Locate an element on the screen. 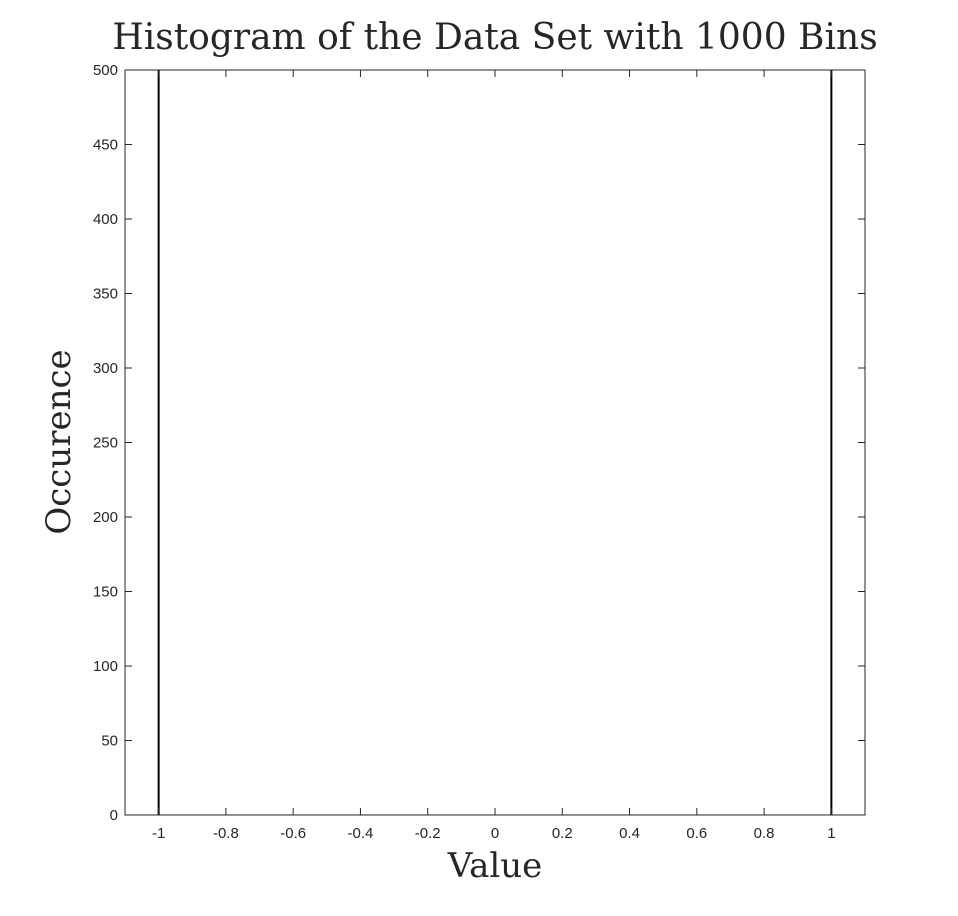  x-axis-label: Value is located at coordinates (495, 866).